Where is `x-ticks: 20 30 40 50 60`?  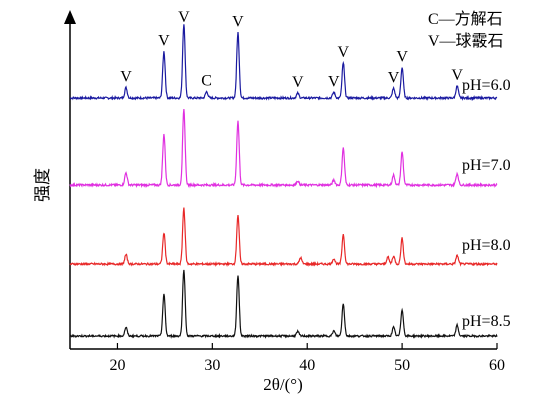 x-ticks: 20 30 40 50 60 is located at coordinates (307, 358).